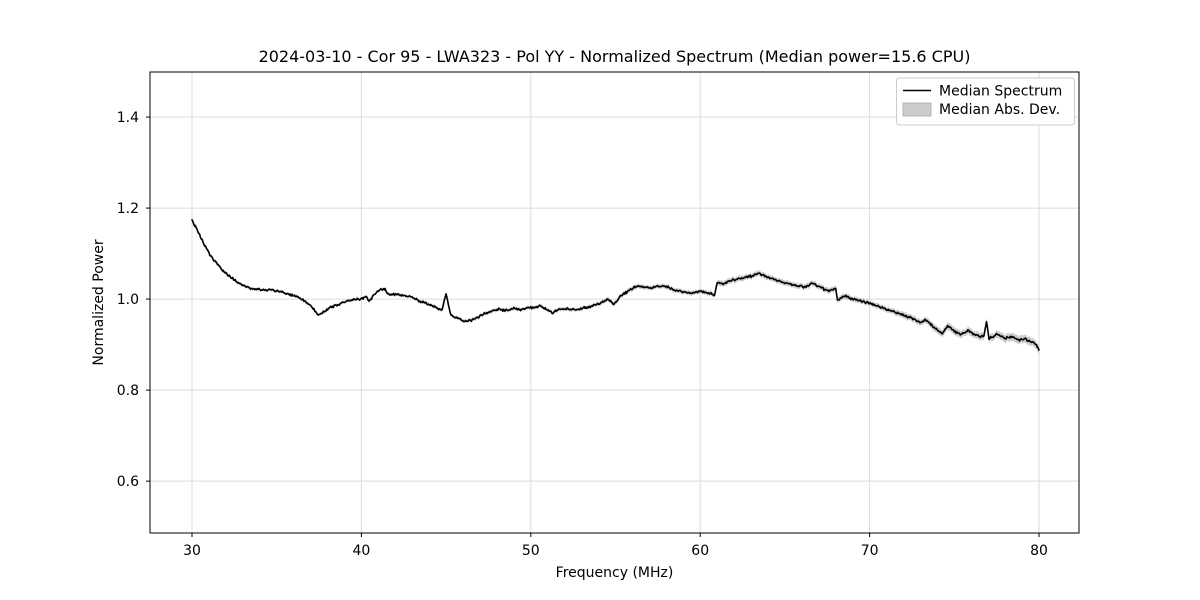 This screenshot has height=600, width=1200. I want to click on x-tick-label: 60, so click(700, 551).